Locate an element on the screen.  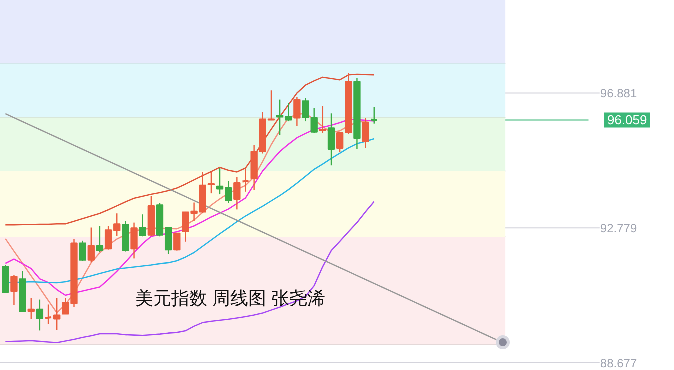
ref-line-label: 88.677 is located at coordinates (619, 363).